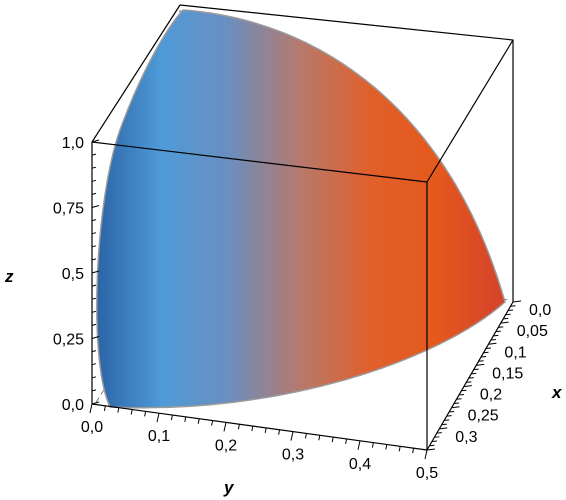 This screenshot has height=500, width=566. I want to click on y-tick-label: 0,3, so click(293, 455).